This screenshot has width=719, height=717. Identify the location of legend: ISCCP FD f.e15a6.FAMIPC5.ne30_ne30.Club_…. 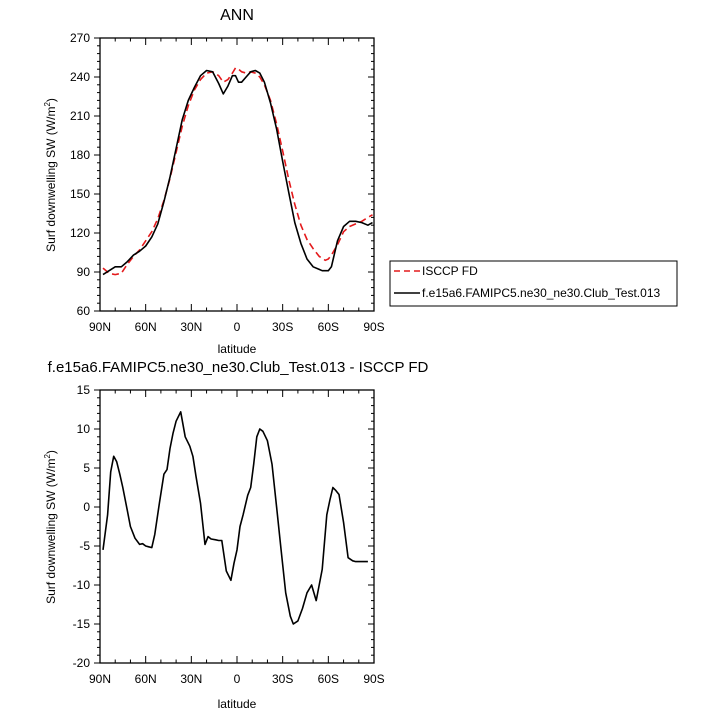
(533, 283).